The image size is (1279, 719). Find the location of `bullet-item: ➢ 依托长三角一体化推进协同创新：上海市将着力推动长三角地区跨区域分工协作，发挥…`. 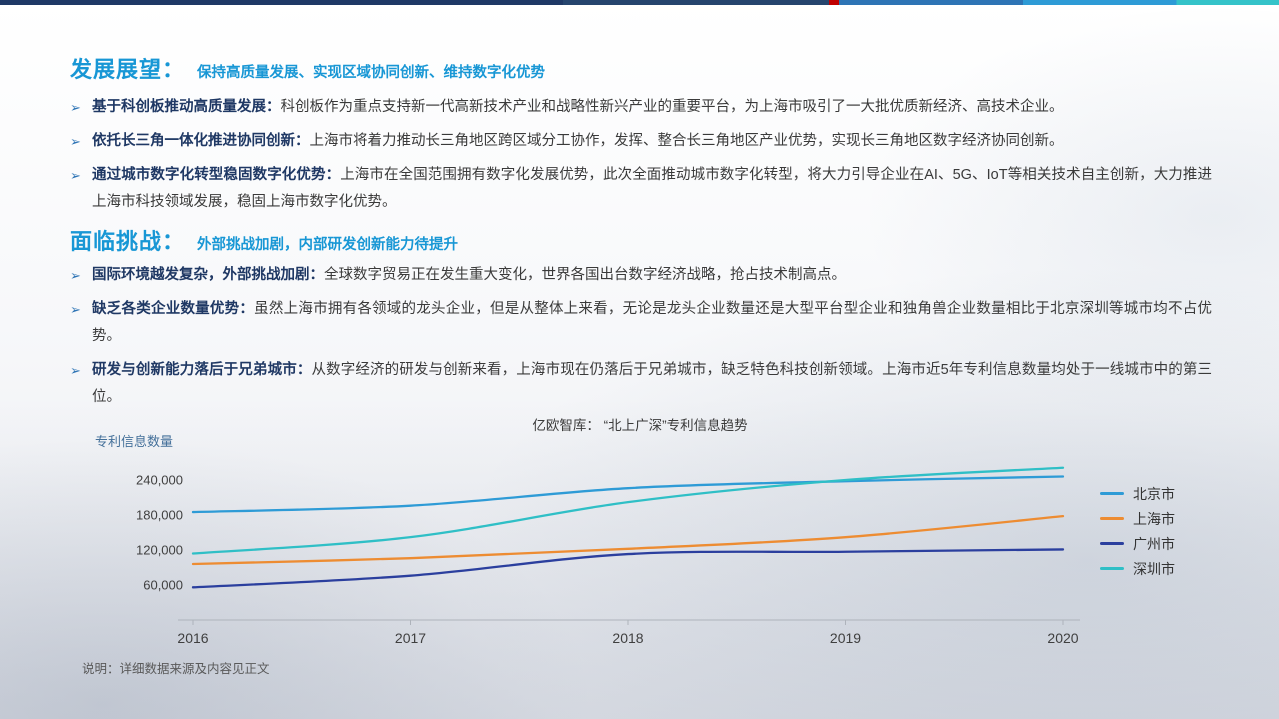

bullet-item: ➢ 依托长三角一体化推进协同创新：上海市将着力推动长三角地区跨区域分工协作，发挥… is located at coordinates (641, 141).